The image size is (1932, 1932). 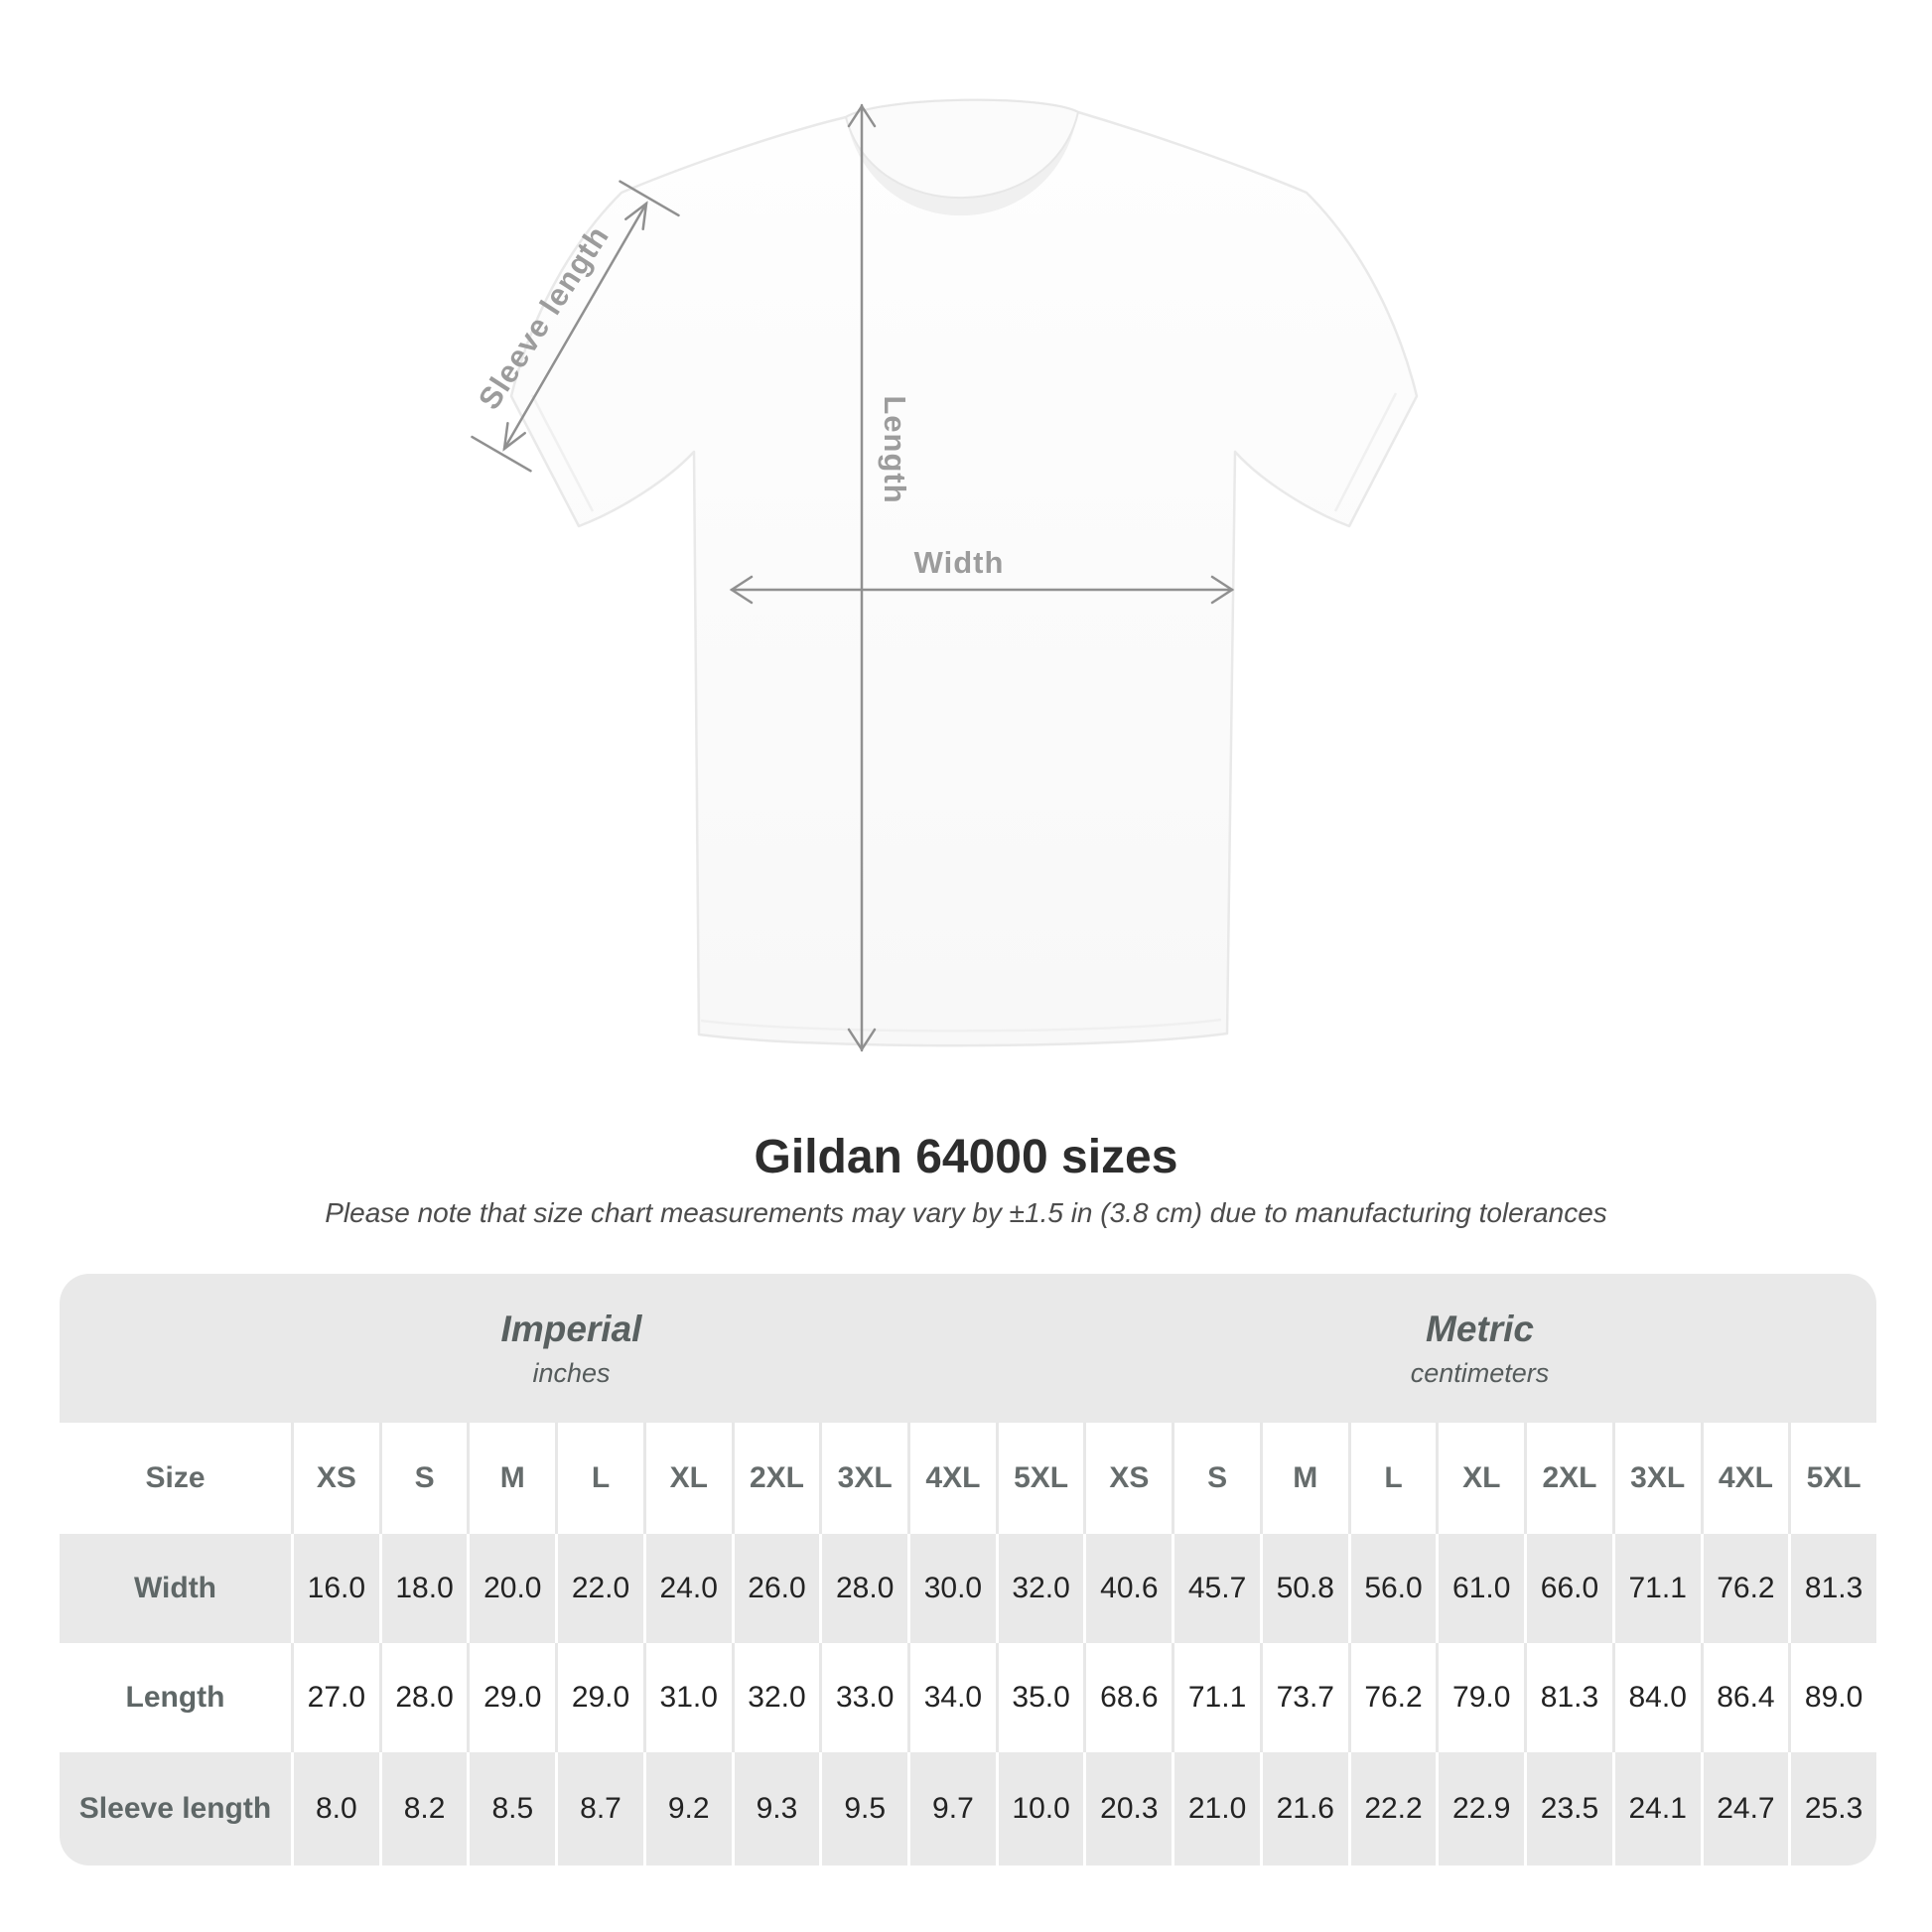 What do you see at coordinates (1217, 1589) in the screenshot?
I see `measurement-cell: 45.7` at bounding box center [1217, 1589].